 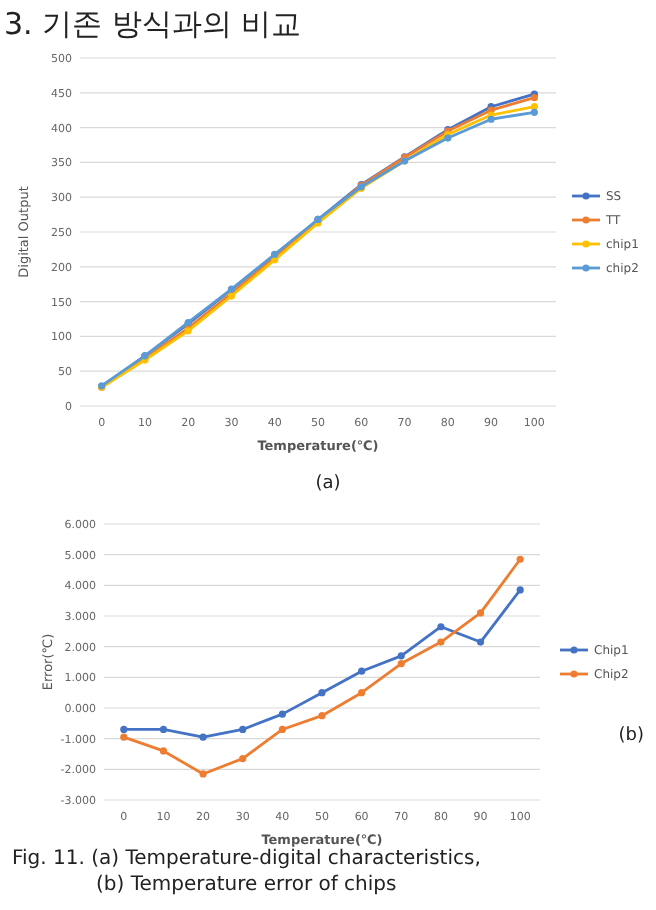 I want to click on text: (b), so click(x=631, y=736).